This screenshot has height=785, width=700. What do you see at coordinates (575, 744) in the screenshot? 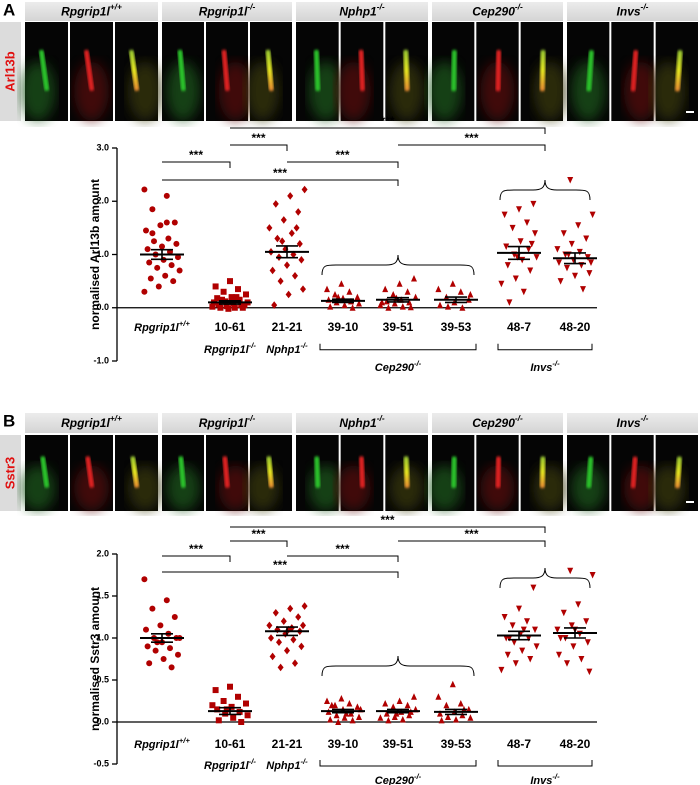
I see `x-tick-label: 48-20` at bounding box center [575, 744].